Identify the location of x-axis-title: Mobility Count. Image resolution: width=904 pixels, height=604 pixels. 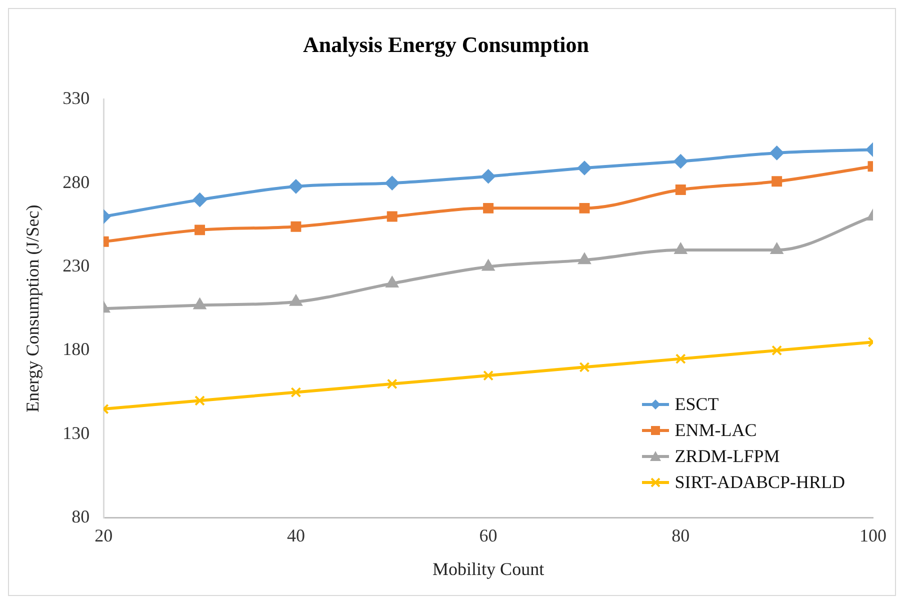
(488, 568).